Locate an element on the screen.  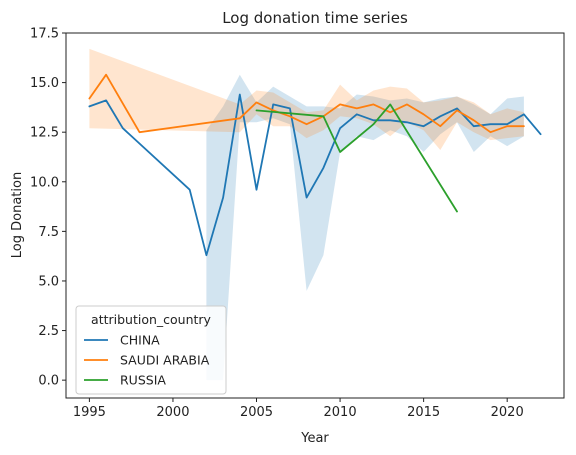
y-tick-label: 2.5 is located at coordinates (48, 331).